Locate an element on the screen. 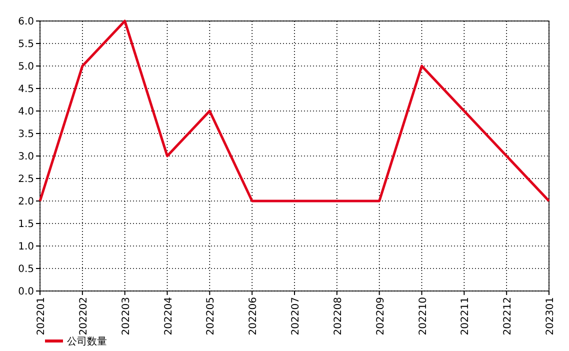 The image size is (569, 351). y-tick-label: 1.5 is located at coordinates (26, 224).